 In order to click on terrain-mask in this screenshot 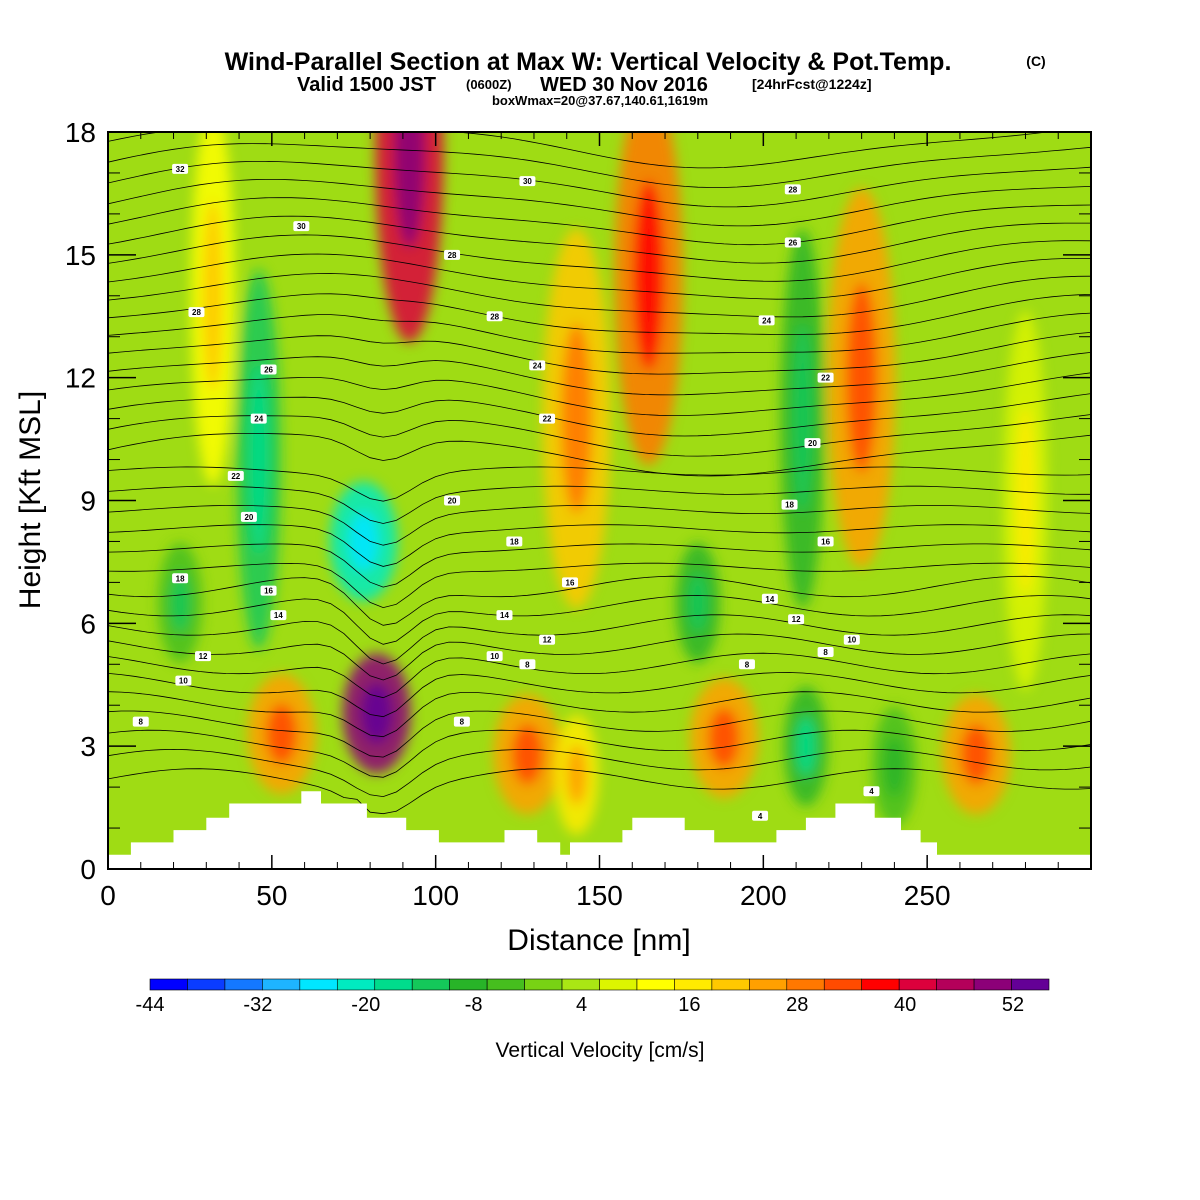, I will do `click(599, 830)`.